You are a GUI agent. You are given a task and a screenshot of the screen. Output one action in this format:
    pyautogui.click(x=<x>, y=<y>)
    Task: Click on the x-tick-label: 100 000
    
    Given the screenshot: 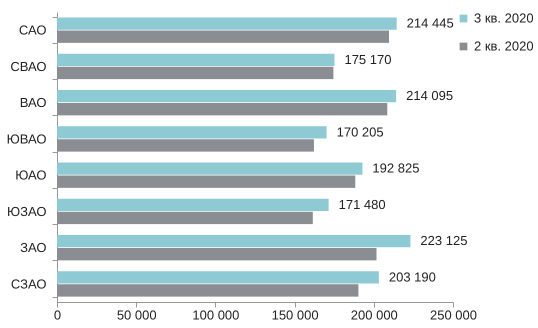 What is the action you would take?
    pyautogui.click(x=216, y=315)
    